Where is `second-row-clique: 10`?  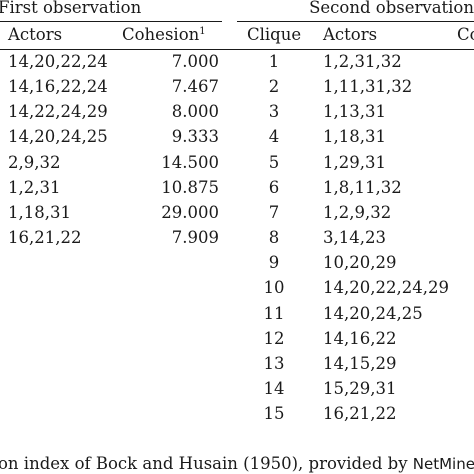 second-row-clique: 10 is located at coordinates (274, 287).